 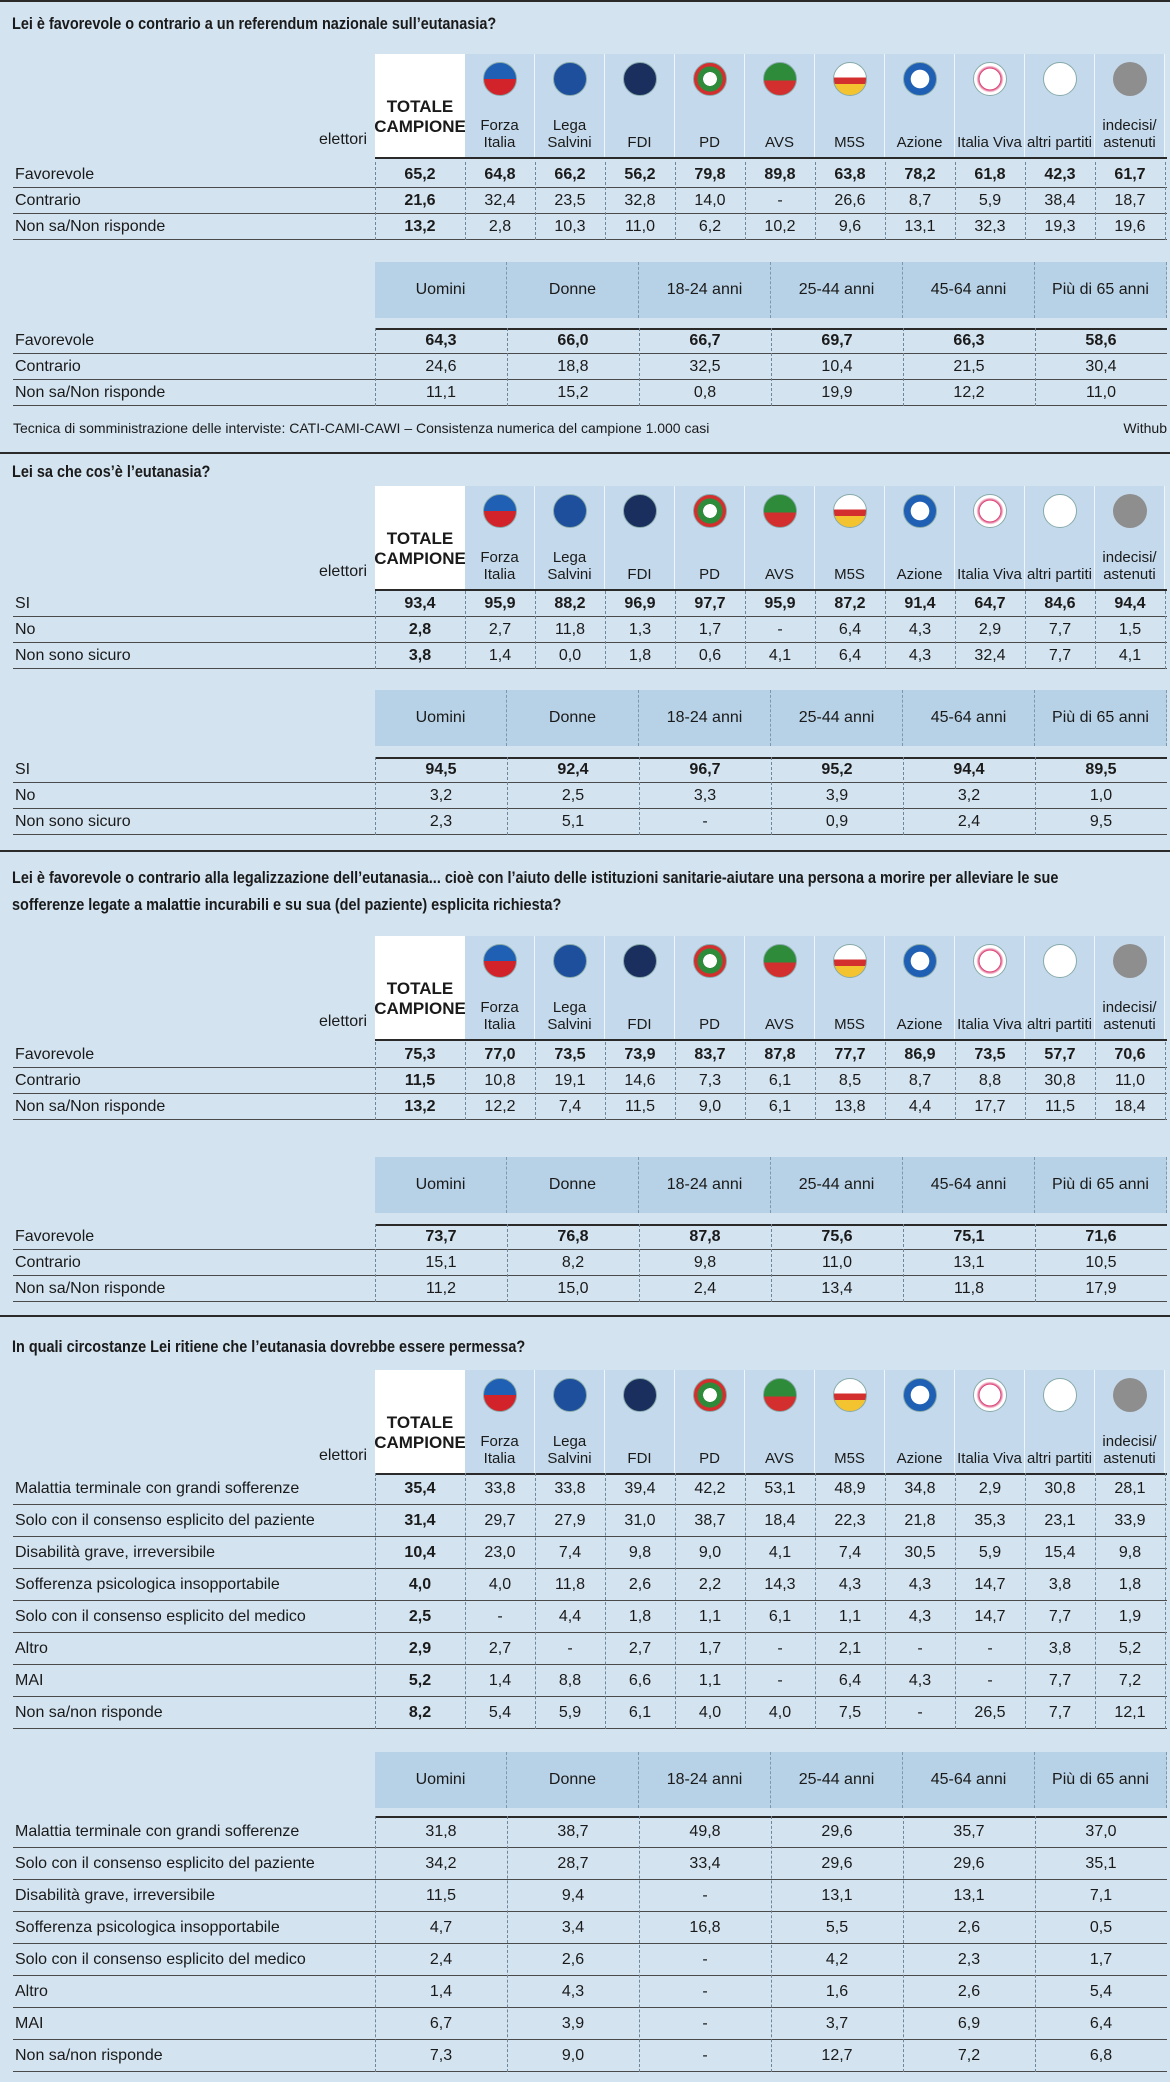 I want to click on party-value: 1,4, so click(x=500, y=655).